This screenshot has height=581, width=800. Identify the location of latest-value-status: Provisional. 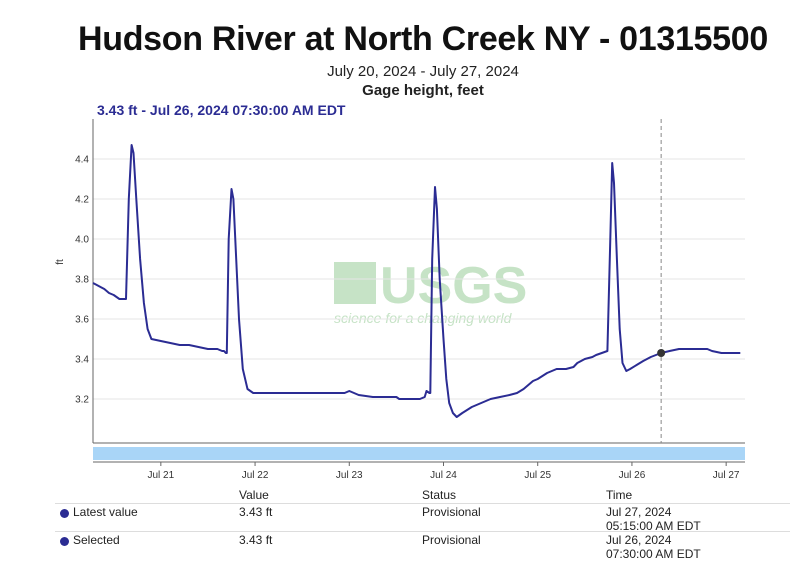
(451, 512).